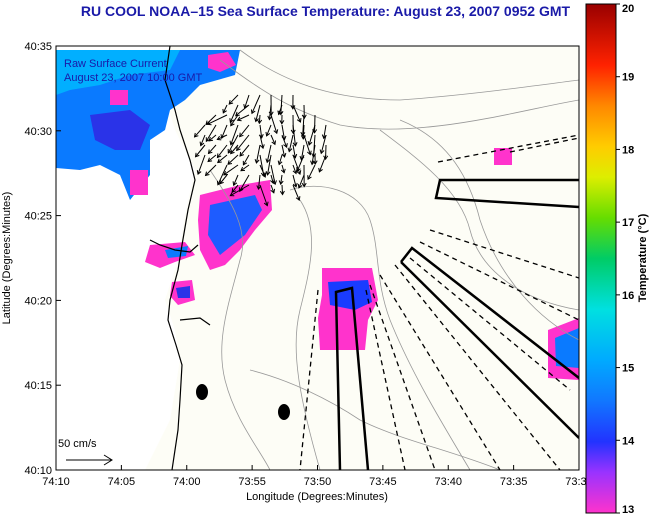  What do you see at coordinates (448, 482) in the screenshot?
I see `x-tick-label: 73:40` at bounding box center [448, 482].